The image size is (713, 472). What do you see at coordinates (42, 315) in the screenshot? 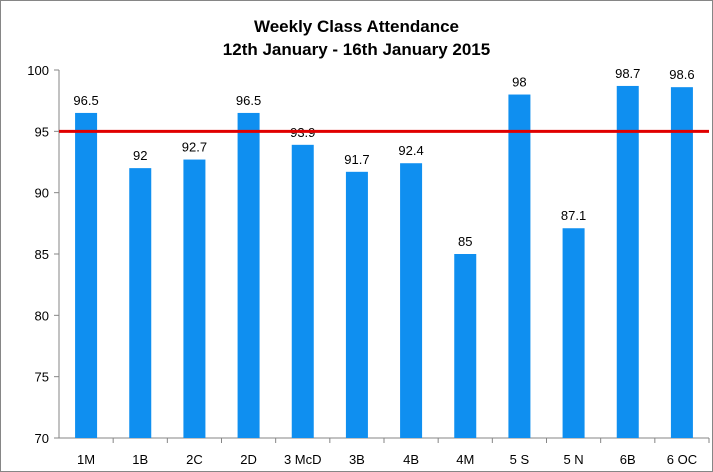
I see `y-tick-label: 80` at bounding box center [42, 315].